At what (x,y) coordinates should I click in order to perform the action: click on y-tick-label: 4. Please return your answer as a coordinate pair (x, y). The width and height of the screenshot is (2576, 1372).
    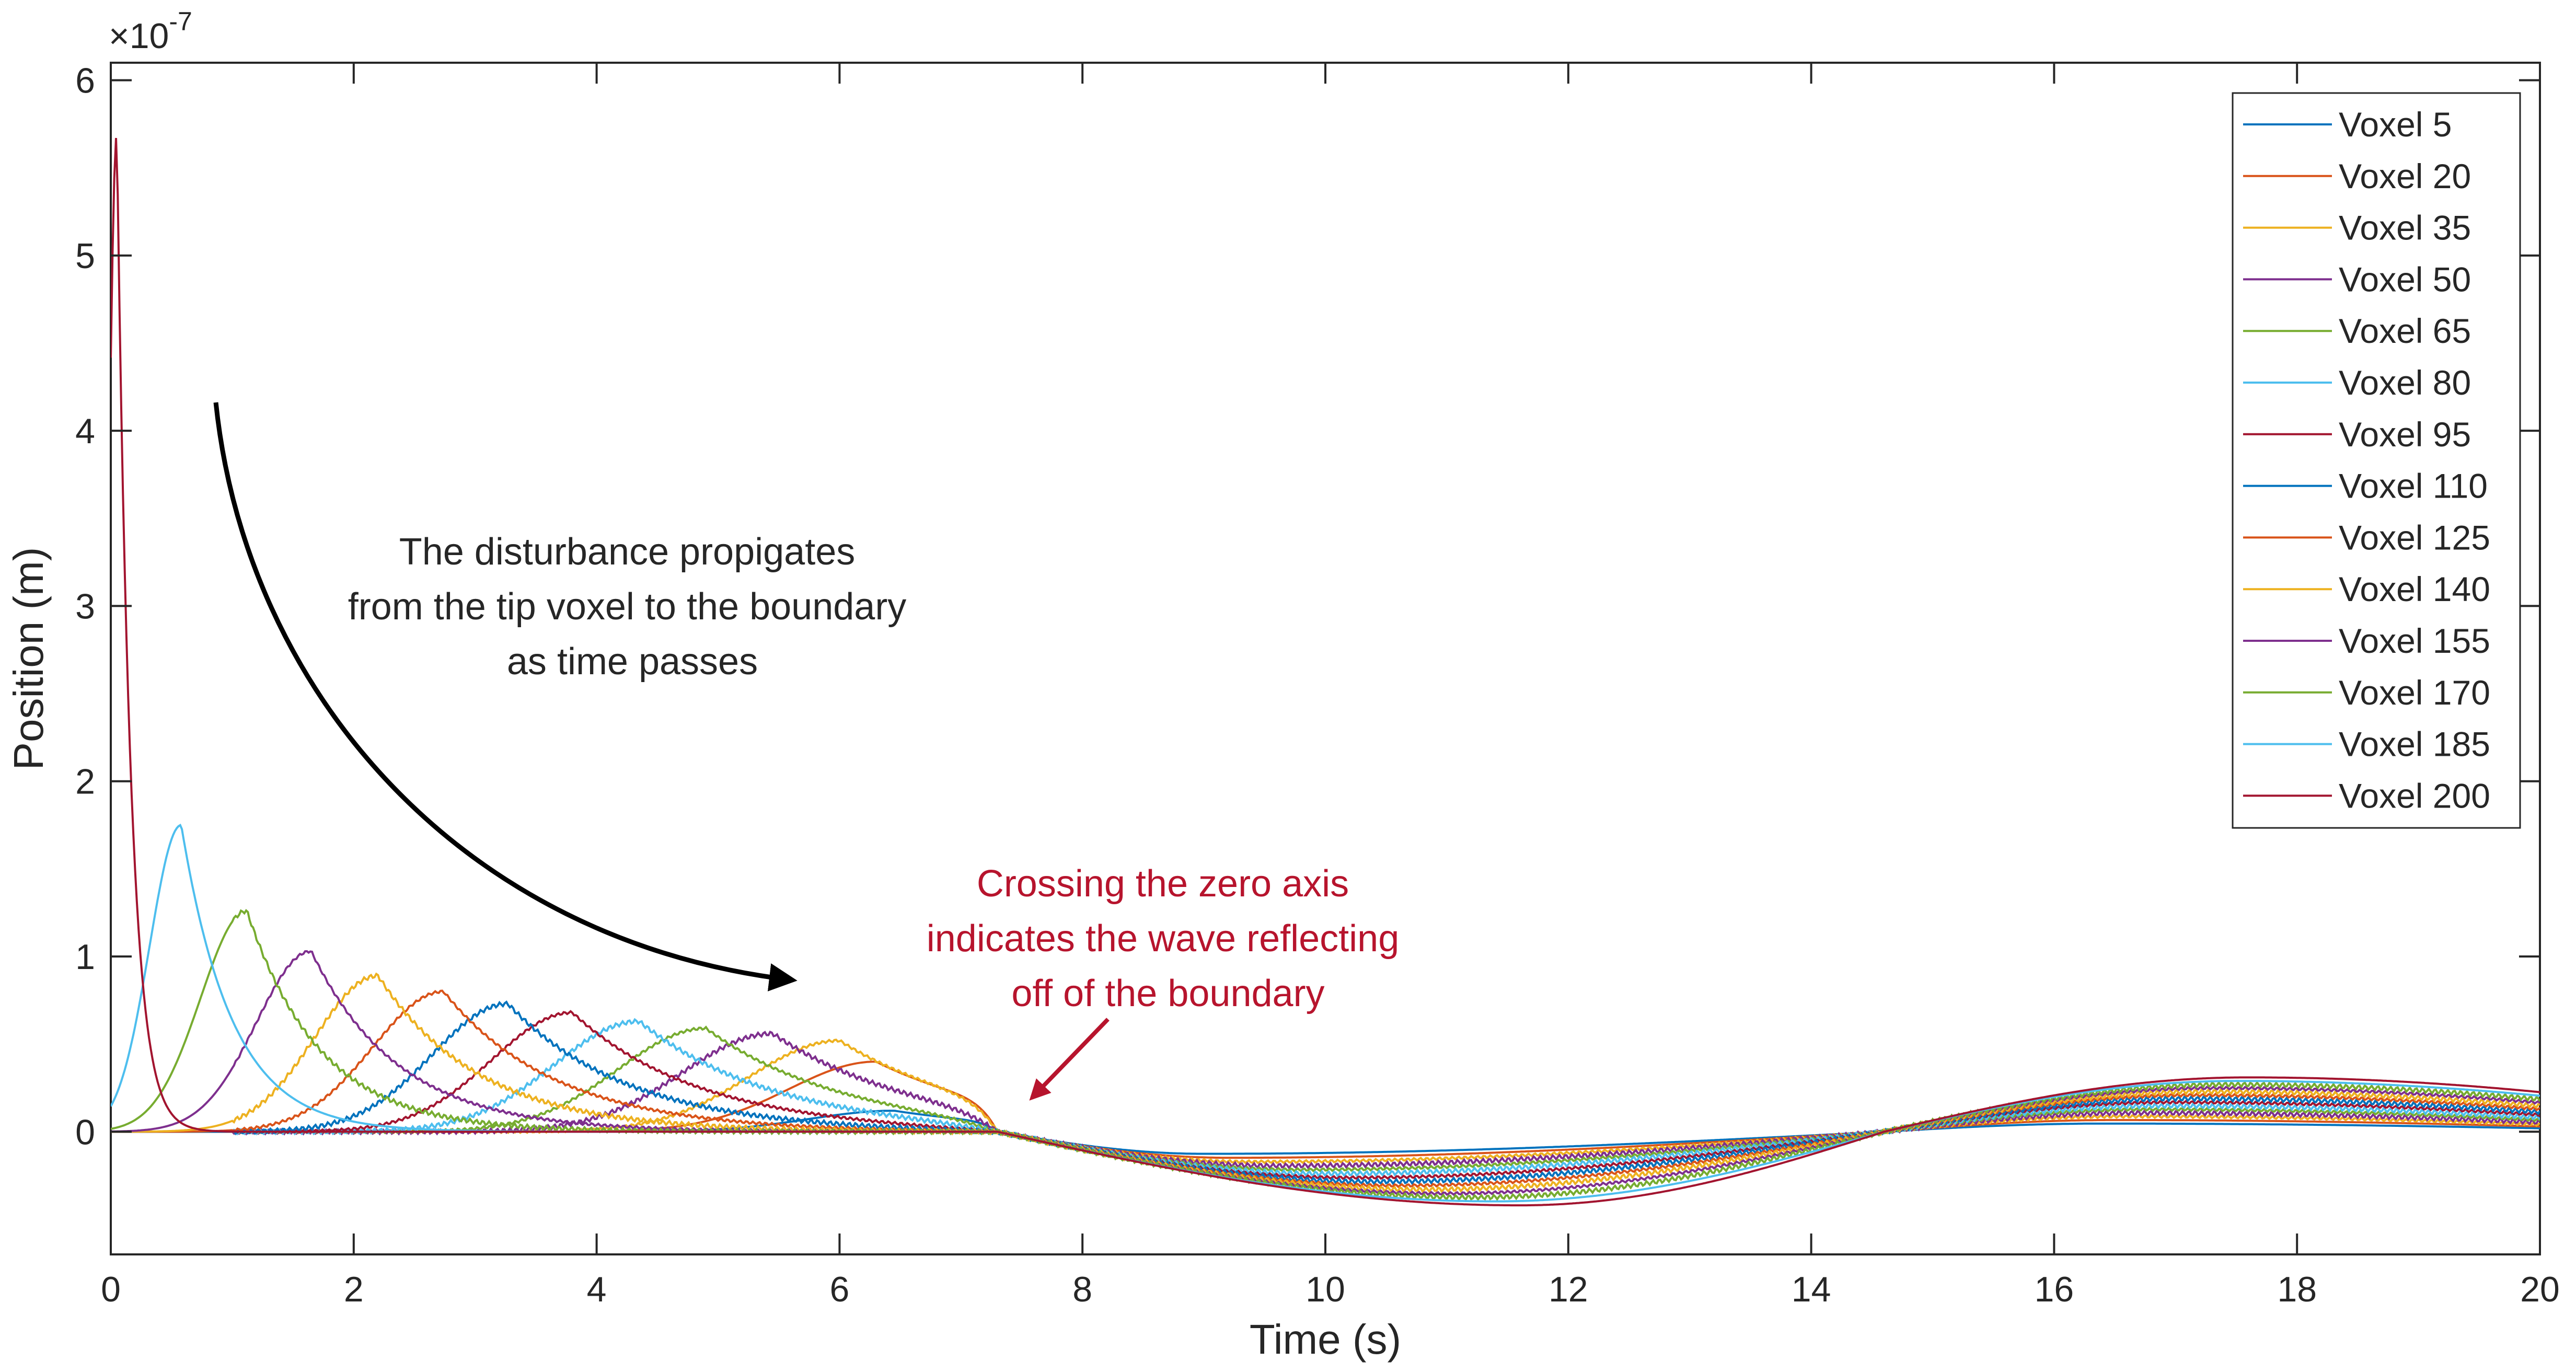
    Looking at the image, I should click on (85, 431).